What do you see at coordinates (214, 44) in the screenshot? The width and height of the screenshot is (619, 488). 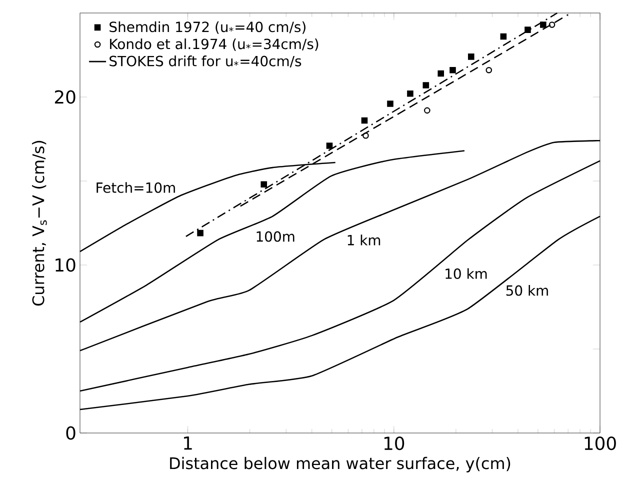 I see `legend-label: Kondo et al.1974 (u$_{*}$=34cm/s)` at bounding box center [214, 44].